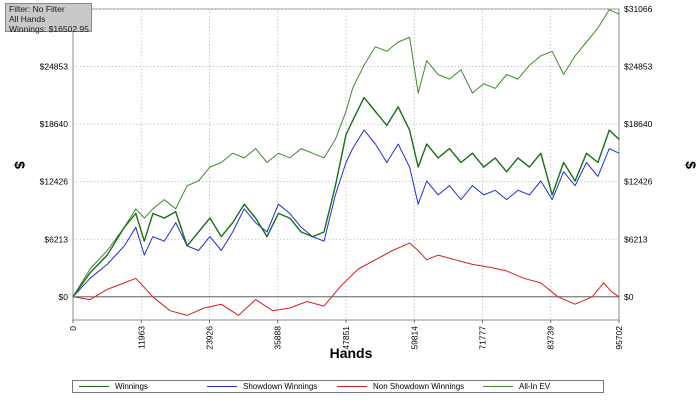 The image size is (700, 410). What do you see at coordinates (49, 29) in the screenshot?
I see `total-winnings-label: Winnings: $16502.95` at bounding box center [49, 29].